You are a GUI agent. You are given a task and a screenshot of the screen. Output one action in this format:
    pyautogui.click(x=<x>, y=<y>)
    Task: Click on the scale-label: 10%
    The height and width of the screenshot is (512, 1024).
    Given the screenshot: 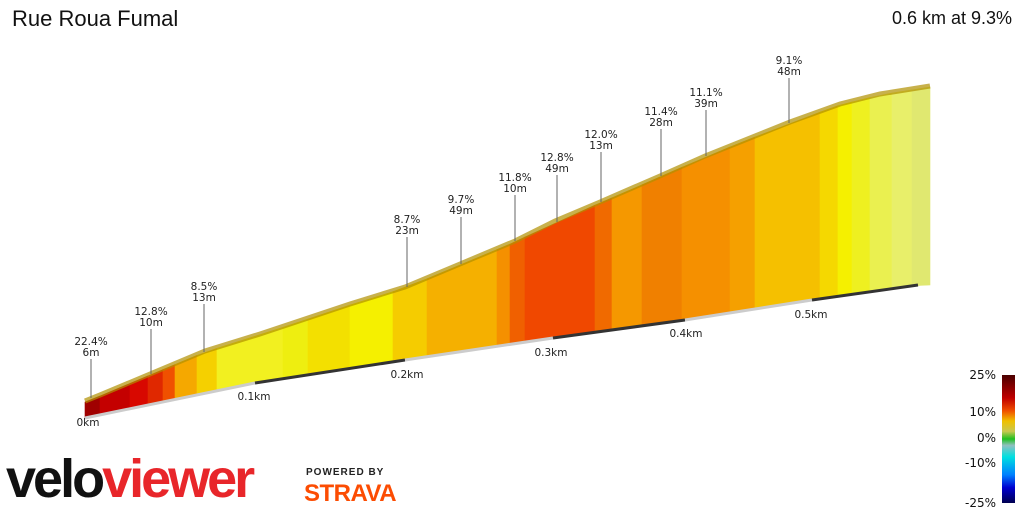 What is the action you would take?
    pyautogui.click(x=982, y=412)
    